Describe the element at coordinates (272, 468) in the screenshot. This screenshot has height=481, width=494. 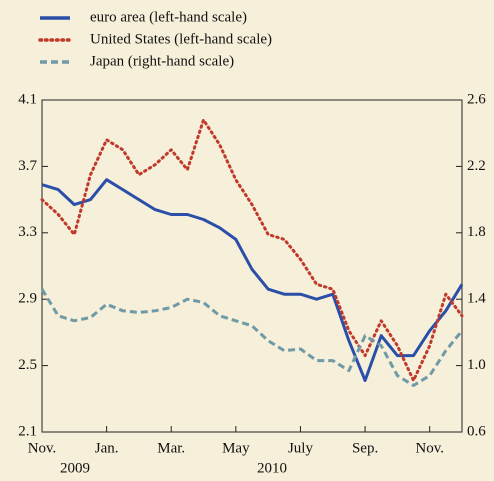
I see `year-label: 2010` at that location.